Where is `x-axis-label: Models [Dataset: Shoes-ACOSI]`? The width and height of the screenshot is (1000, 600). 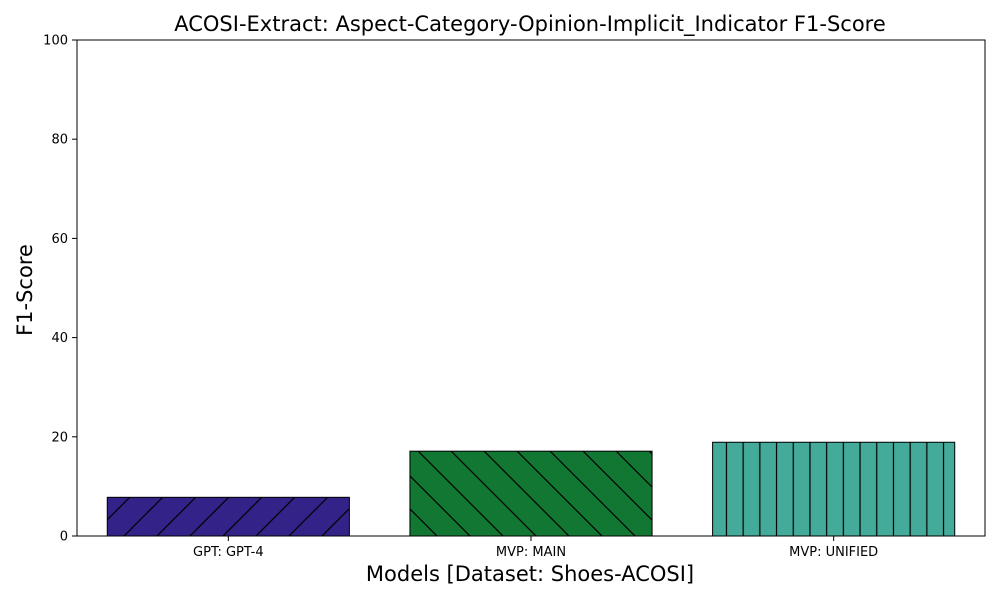
x-axis-label: Models [Dataset: Shoes-ACOSI] is located at coordinates (530, 574).